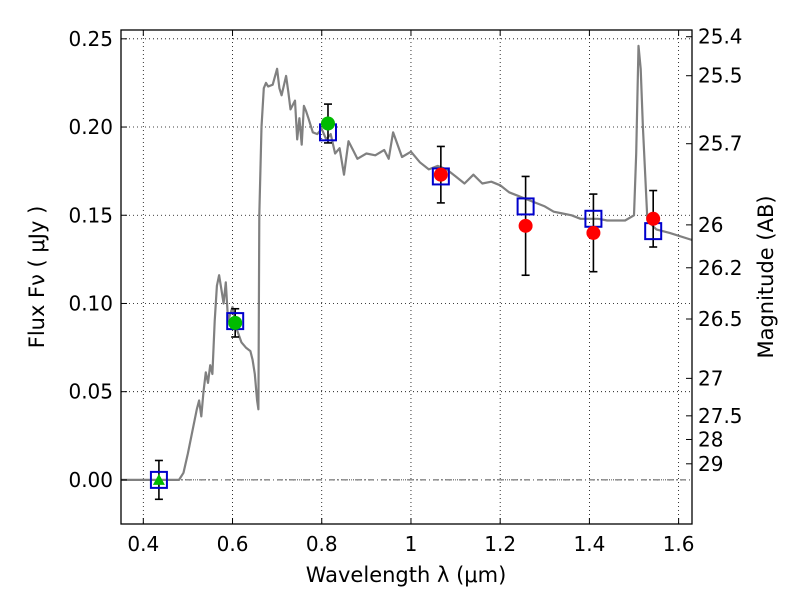 Image resolution: width=800 pixels, height=600 pixels. I want to click on y2-tick-label: 27, so click(710, 378).